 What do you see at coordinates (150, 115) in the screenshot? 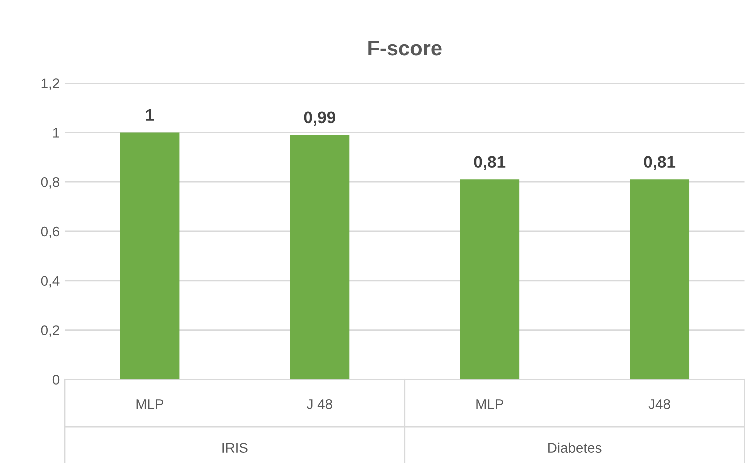
I see `data-label: 1` at bounding box center [150, 115].